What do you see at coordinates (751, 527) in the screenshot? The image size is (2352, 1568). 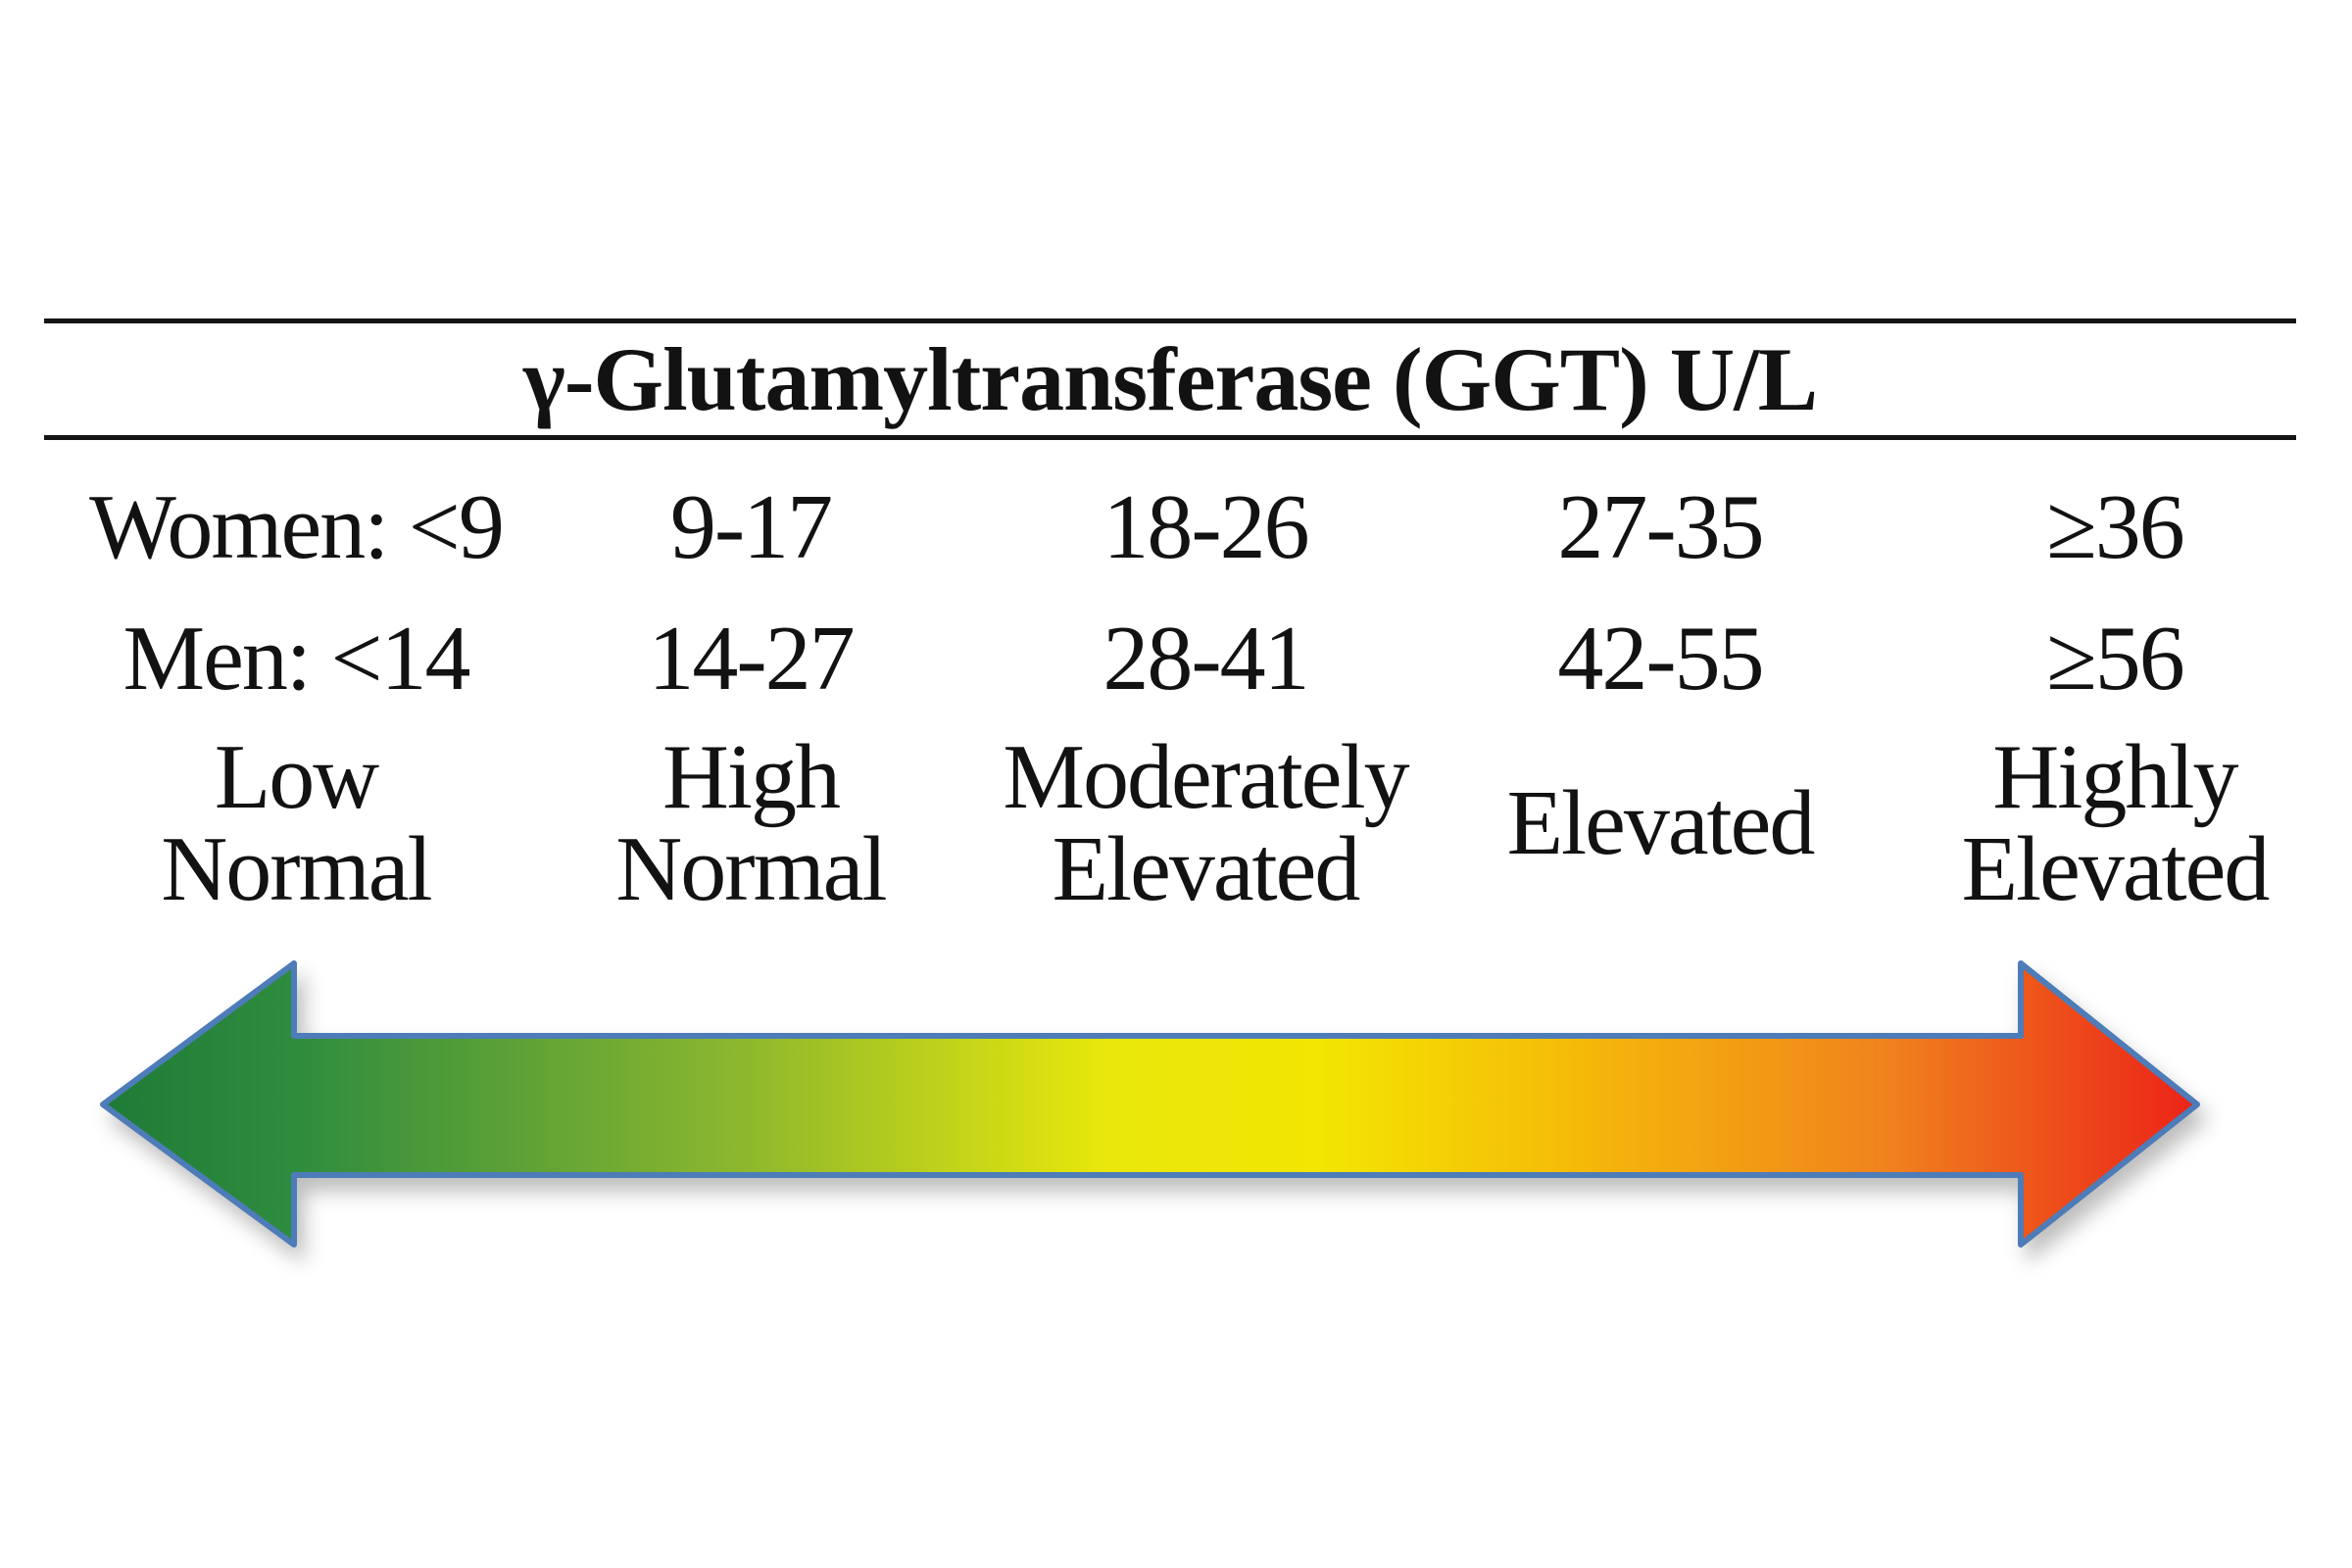 I see `women-range-high-normal: 9-17` at bounding box center [751, 527].